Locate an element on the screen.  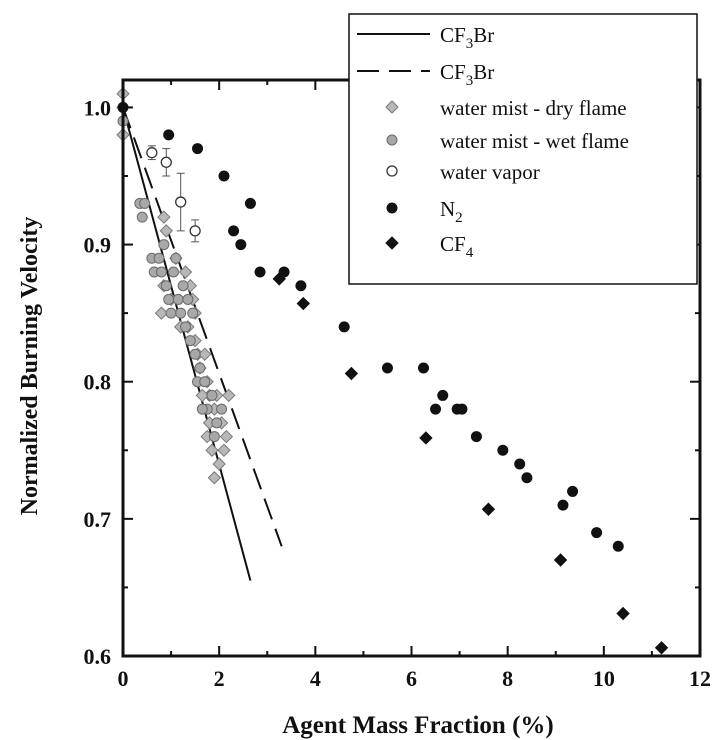
y-tick-label: 1.0 is located at coordinates (98, 107).